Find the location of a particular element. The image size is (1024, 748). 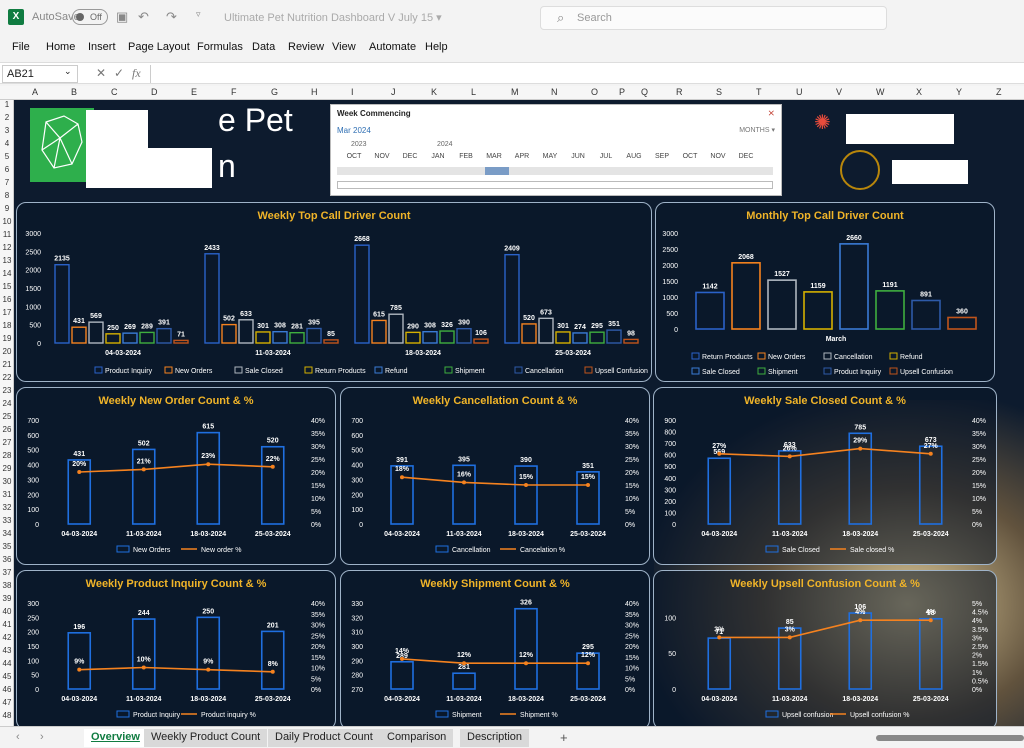

column-header: S is located at coordinates (719, 92).